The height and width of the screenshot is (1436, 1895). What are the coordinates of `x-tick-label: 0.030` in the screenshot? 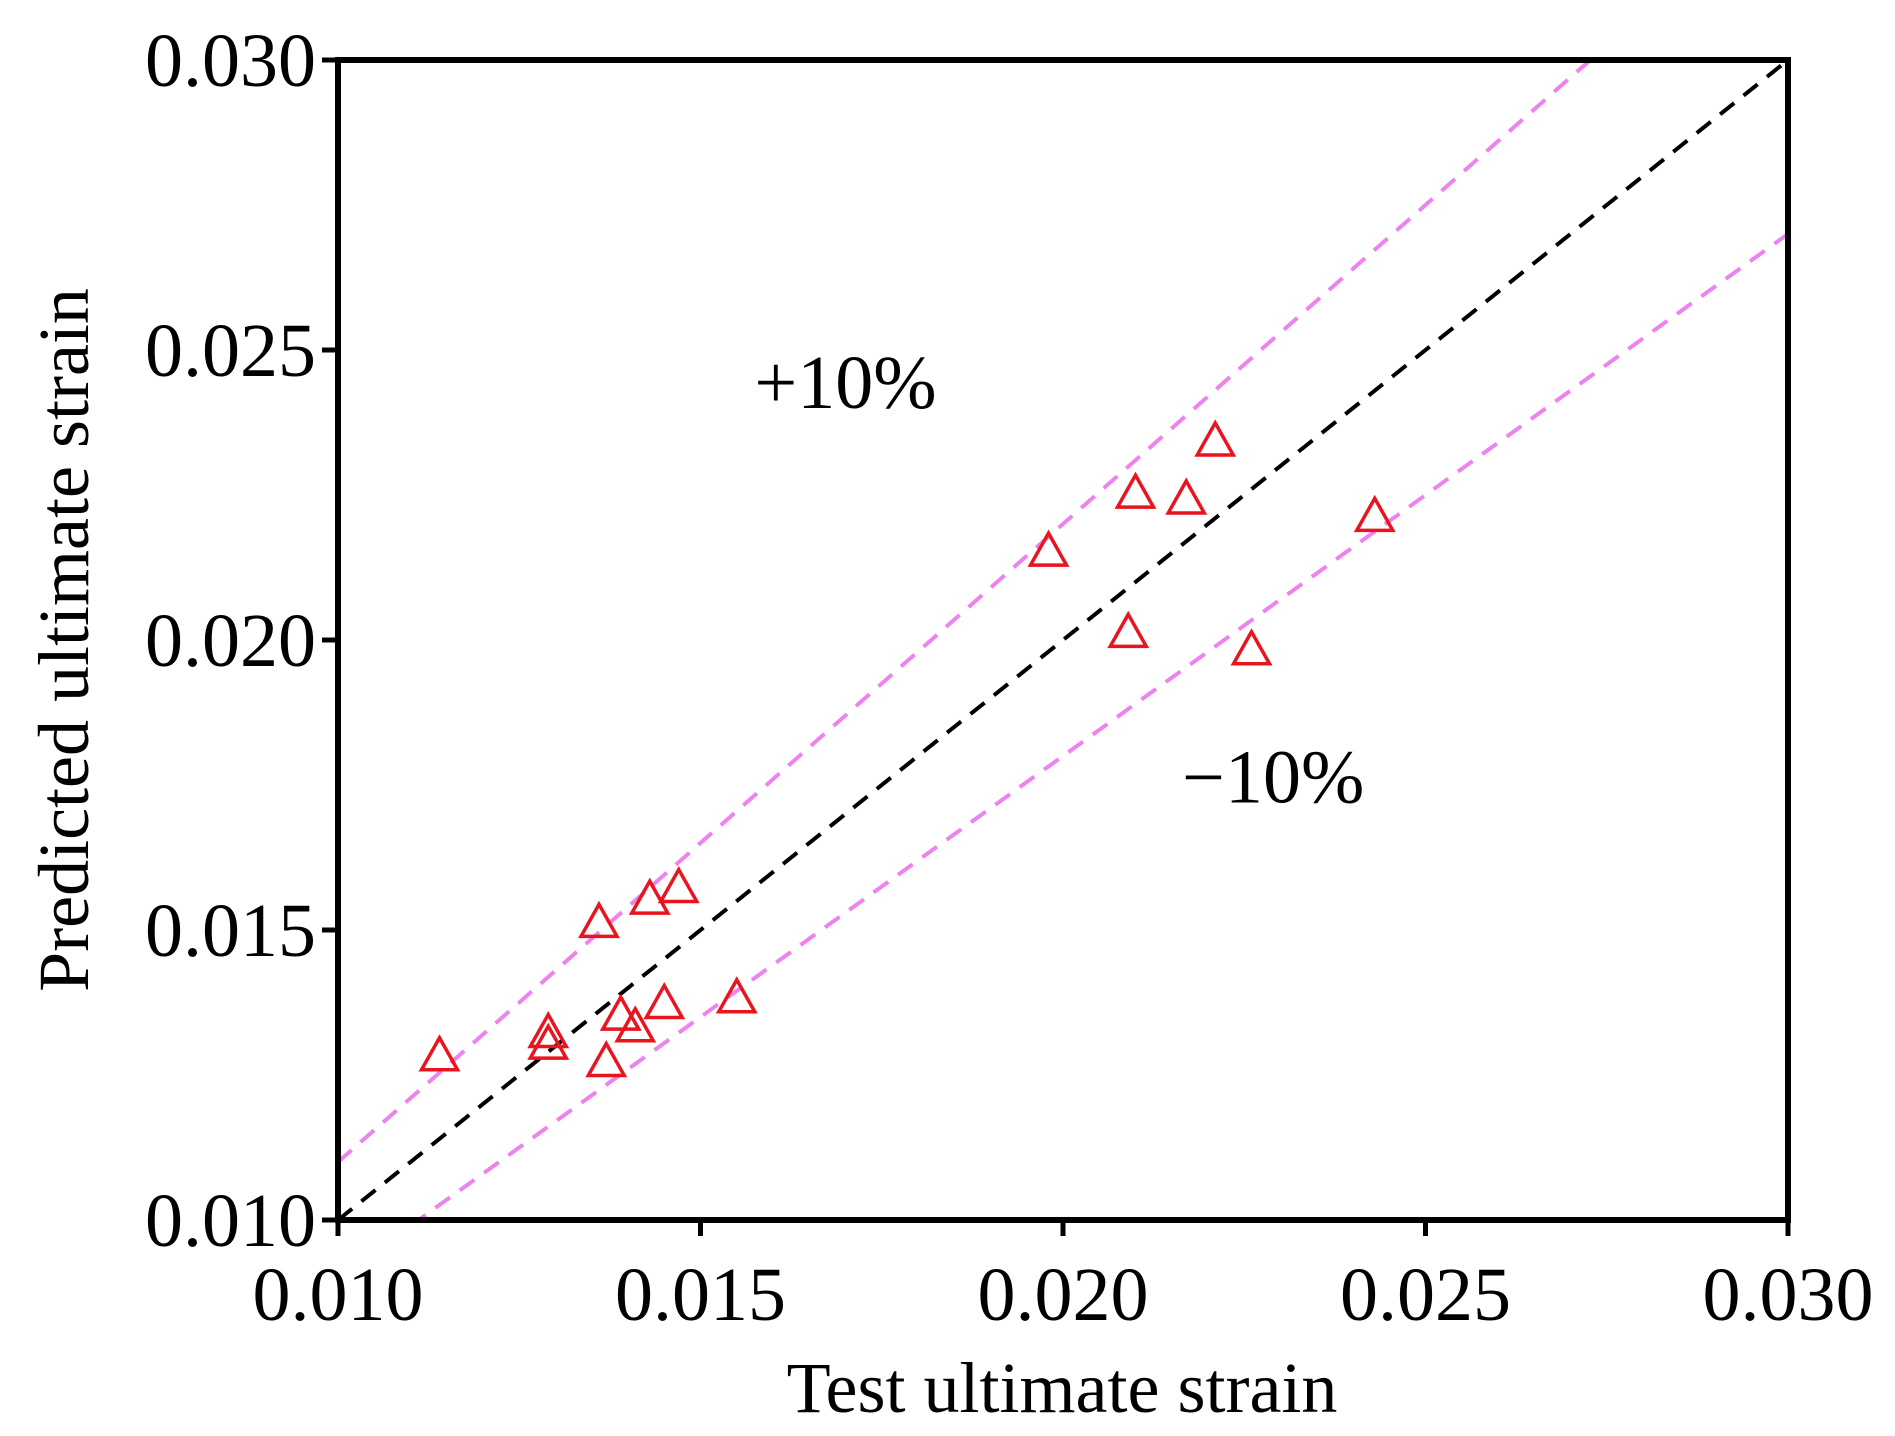 It's located at (1788, 1295).